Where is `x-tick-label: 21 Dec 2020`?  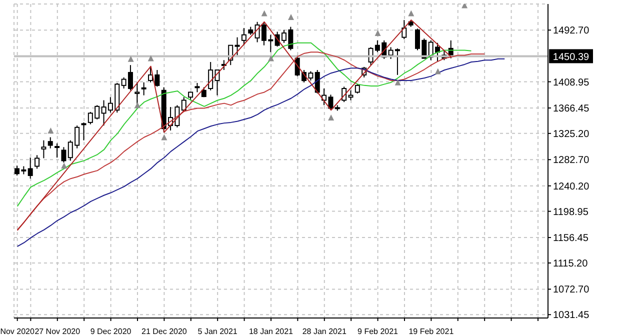
x-tick-label: 21 Dec 2020 is located at coordinates (165, 331).